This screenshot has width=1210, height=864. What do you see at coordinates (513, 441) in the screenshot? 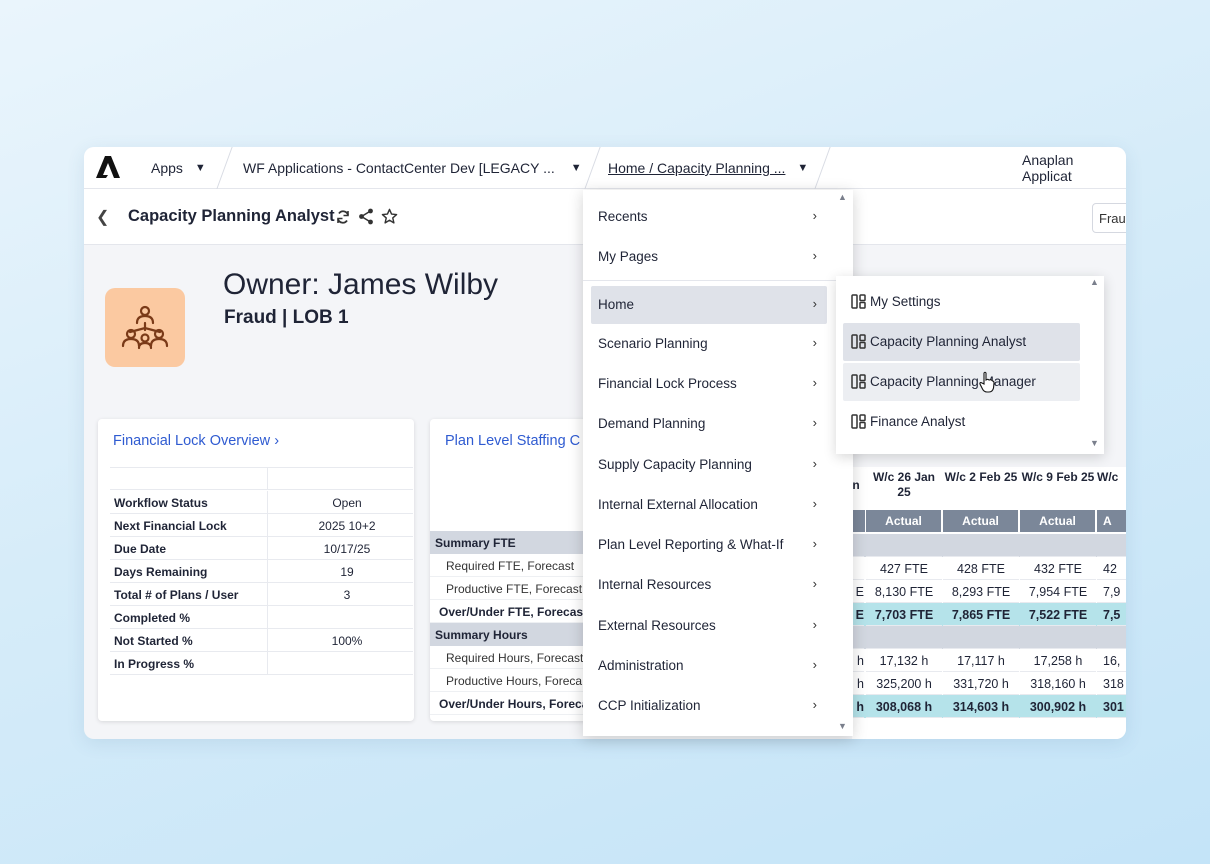
I see `staffing-title: Plan Level Staffing C` at bounding box center [513, 441].